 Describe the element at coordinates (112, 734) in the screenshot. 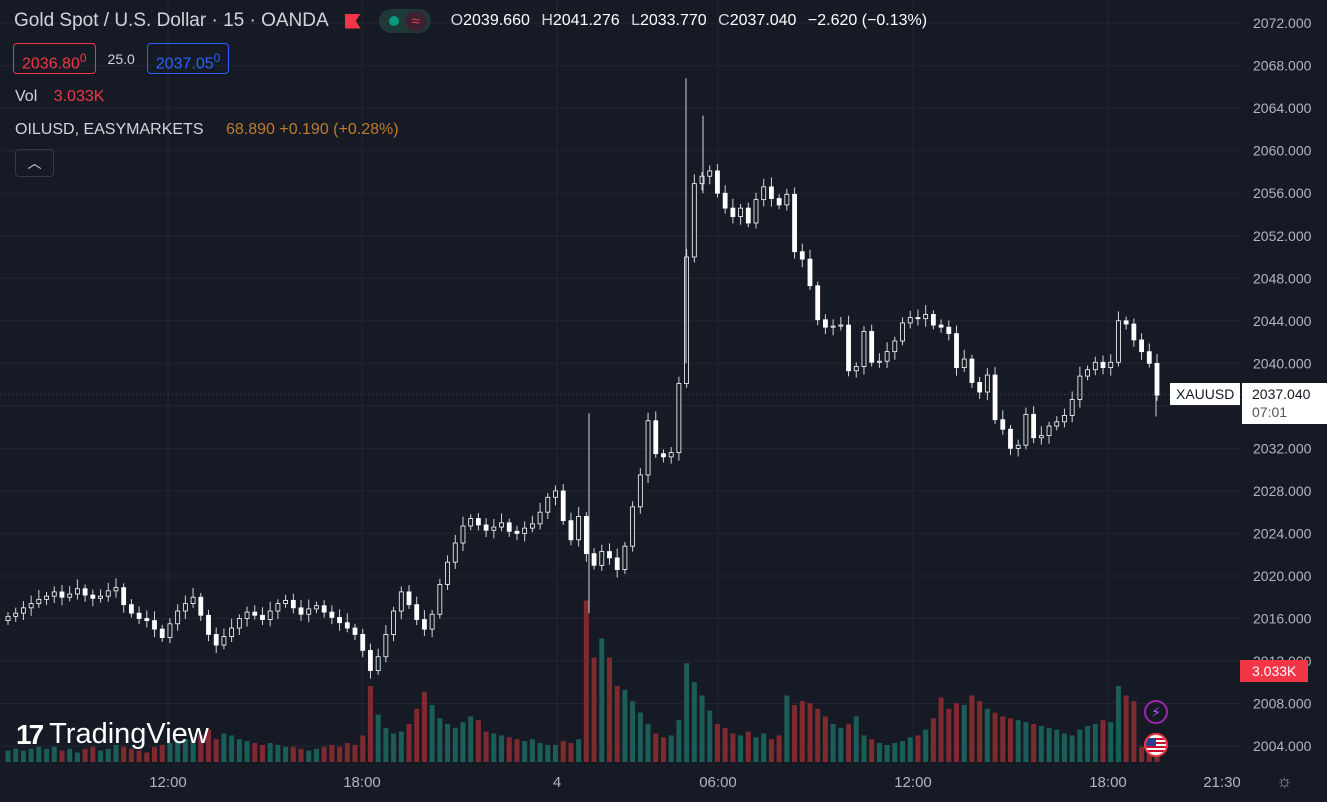

I see `tradingview-logo: 17 TradingView` at that location.